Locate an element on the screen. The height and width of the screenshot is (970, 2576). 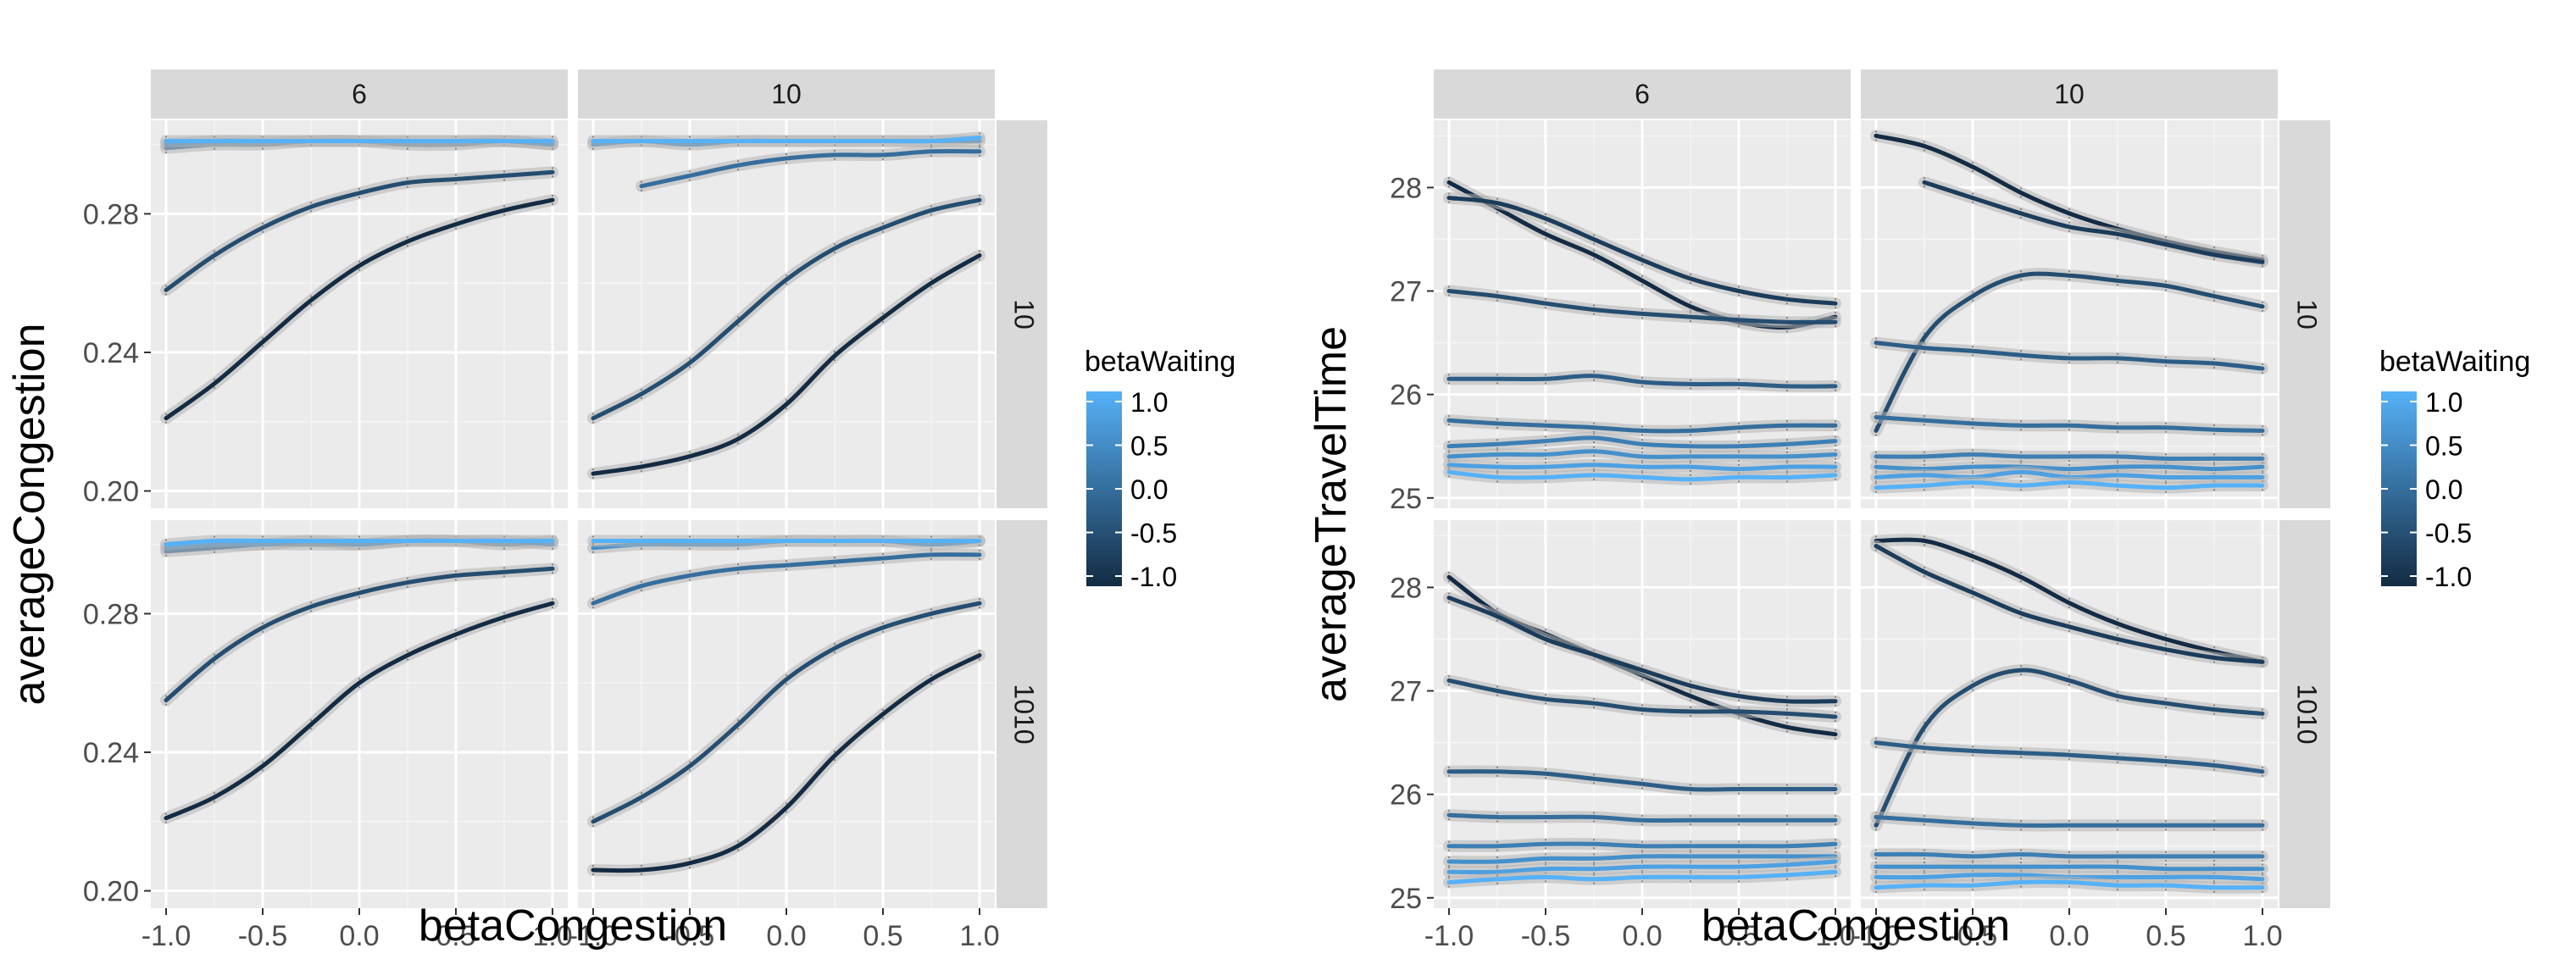
legend-title: betaWaiting is located at coordinates (1160, 362).